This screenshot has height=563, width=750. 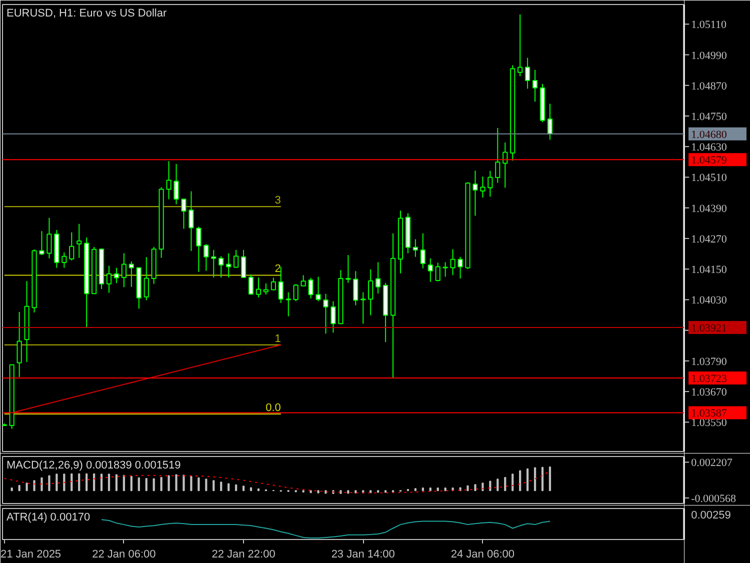 I want to click on series-label: 0.0, so click(x=273, y=408).